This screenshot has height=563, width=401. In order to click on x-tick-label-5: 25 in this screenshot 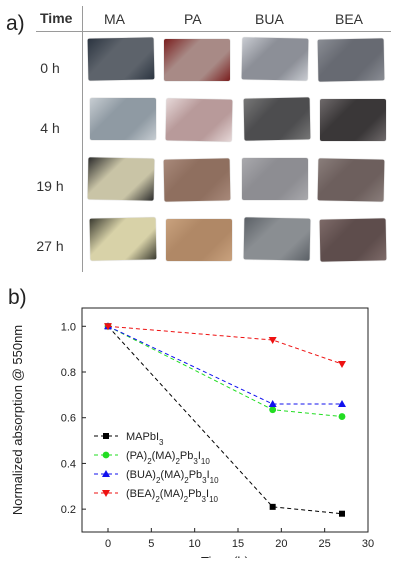, I will do `click(325, 544)`.